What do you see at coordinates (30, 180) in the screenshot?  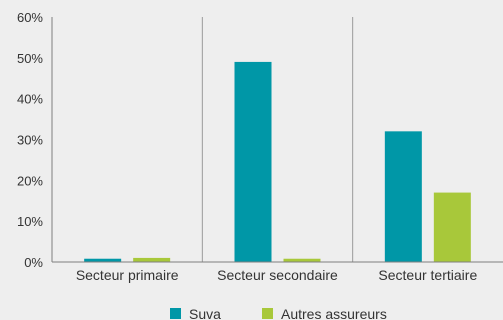 I see `y-tick-label: 20%` at bounding box center [30, 180].